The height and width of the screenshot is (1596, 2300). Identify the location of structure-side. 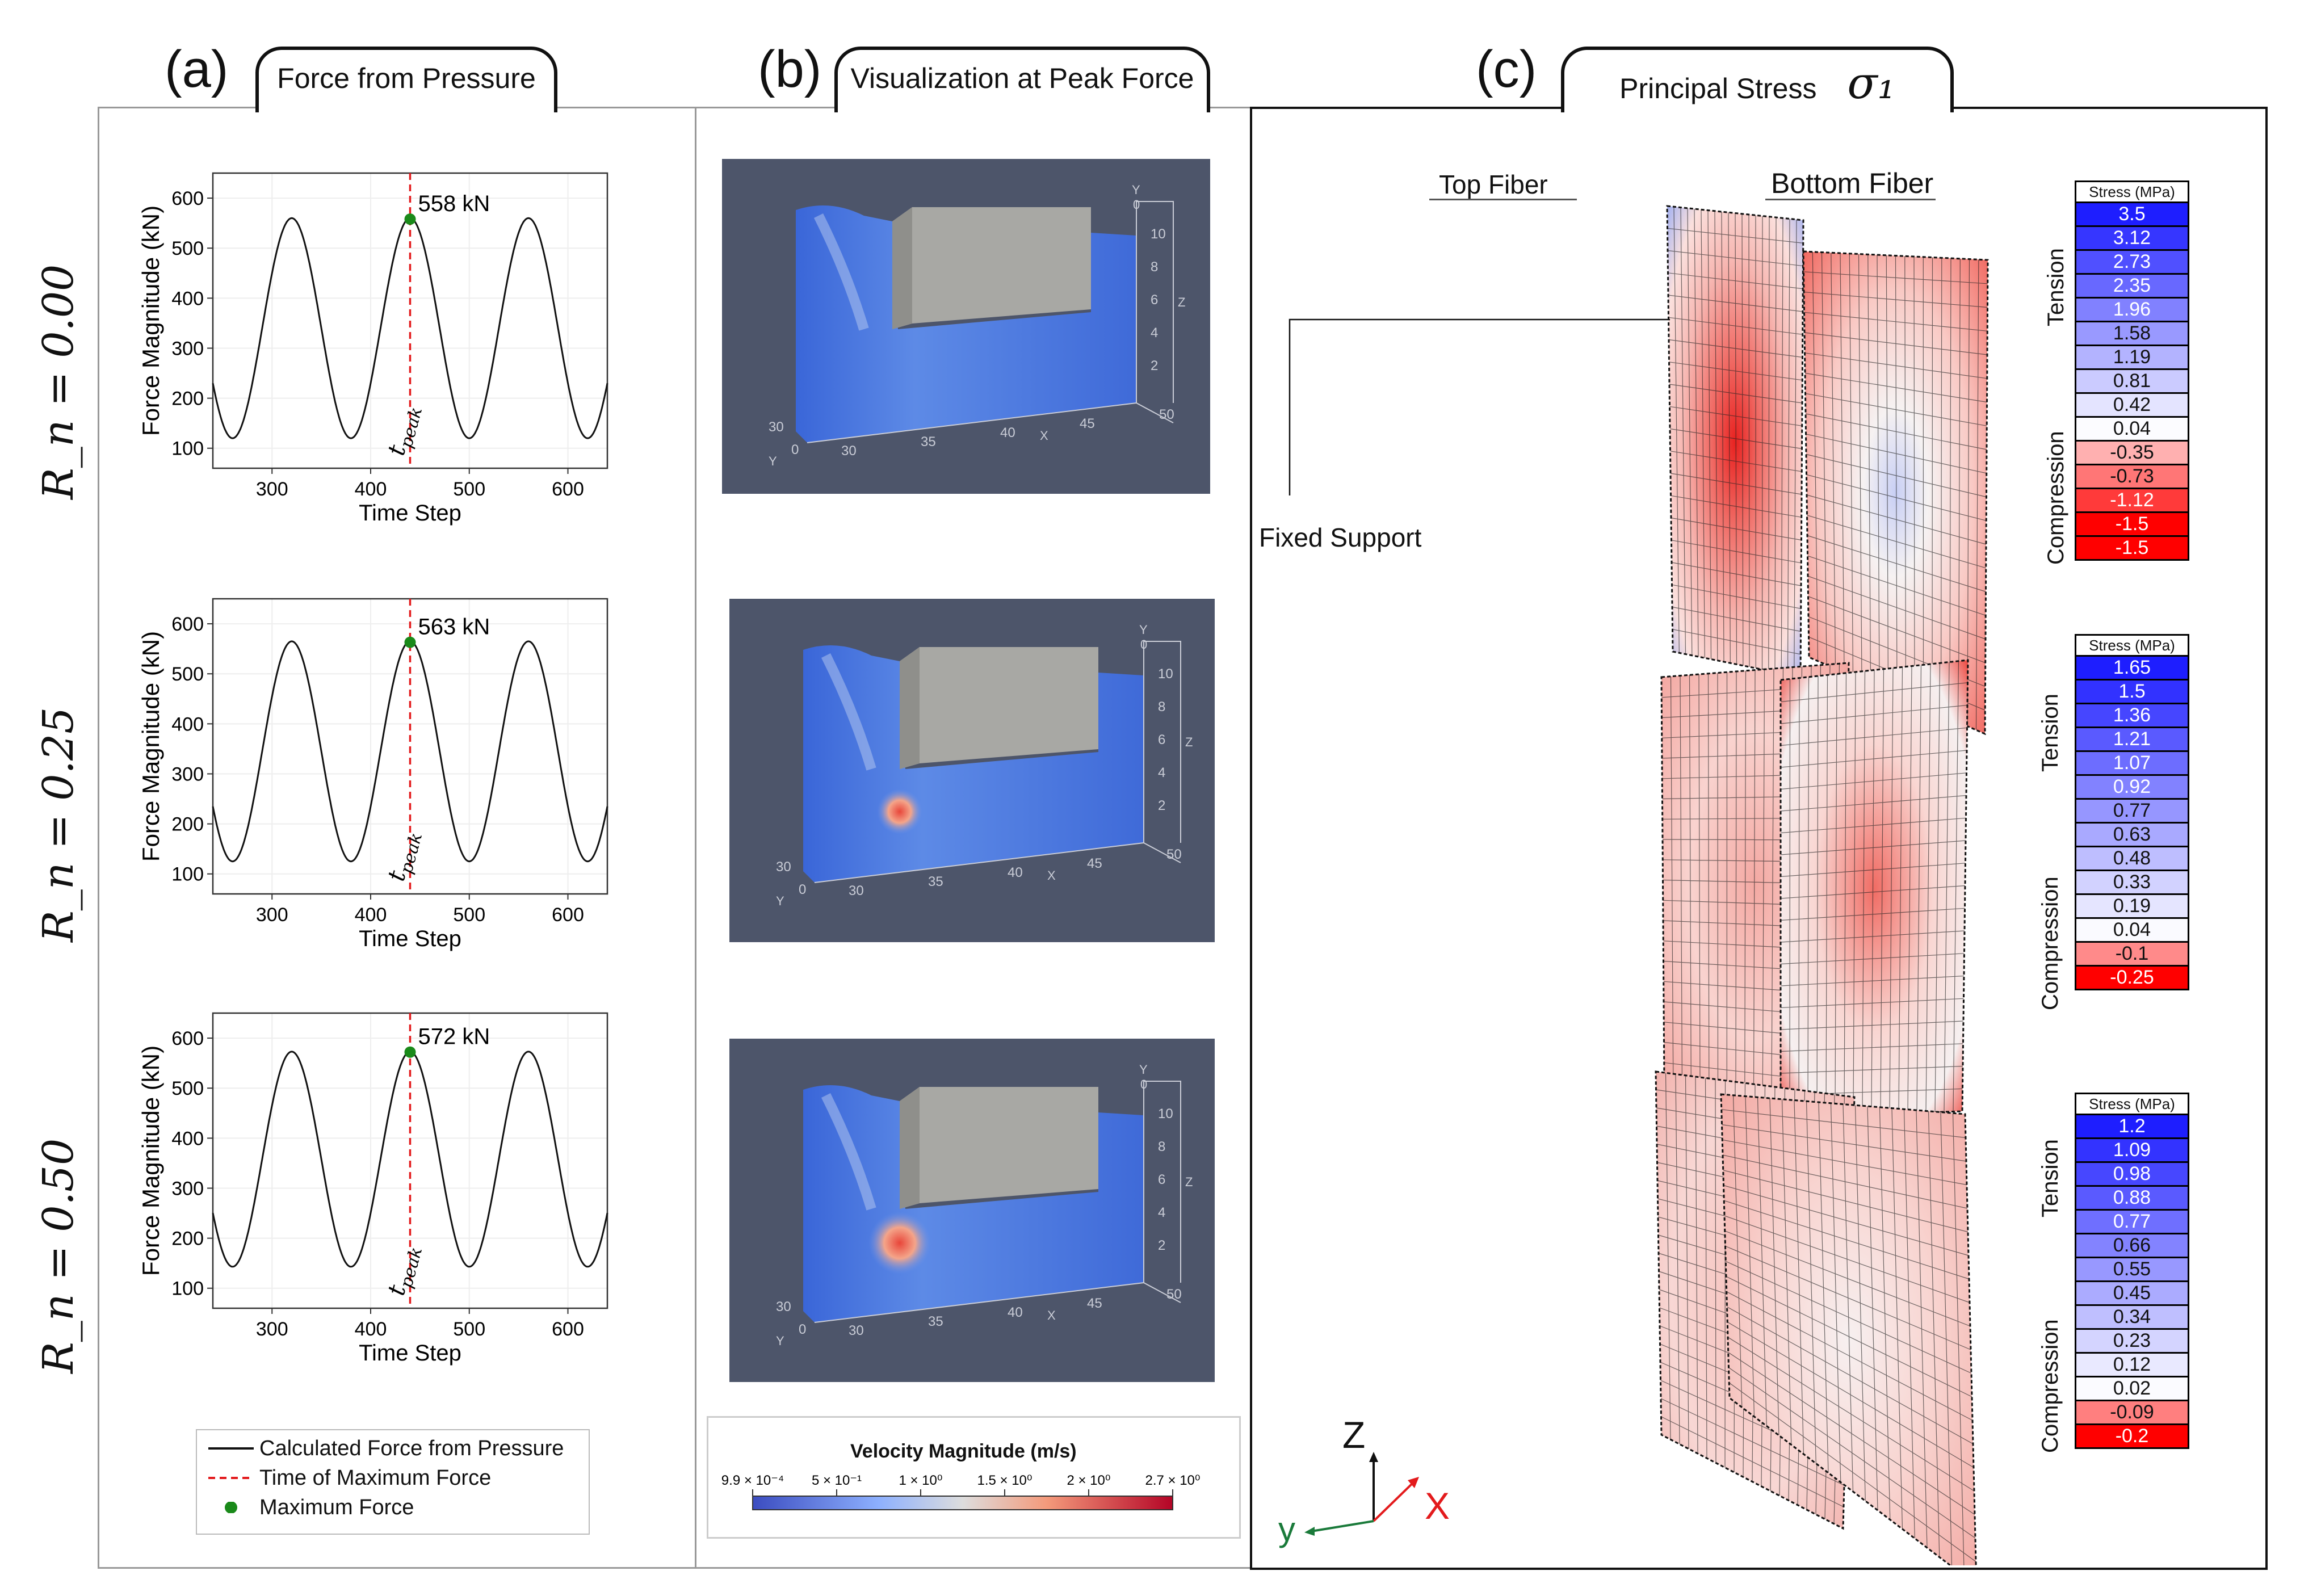
(902, 268).